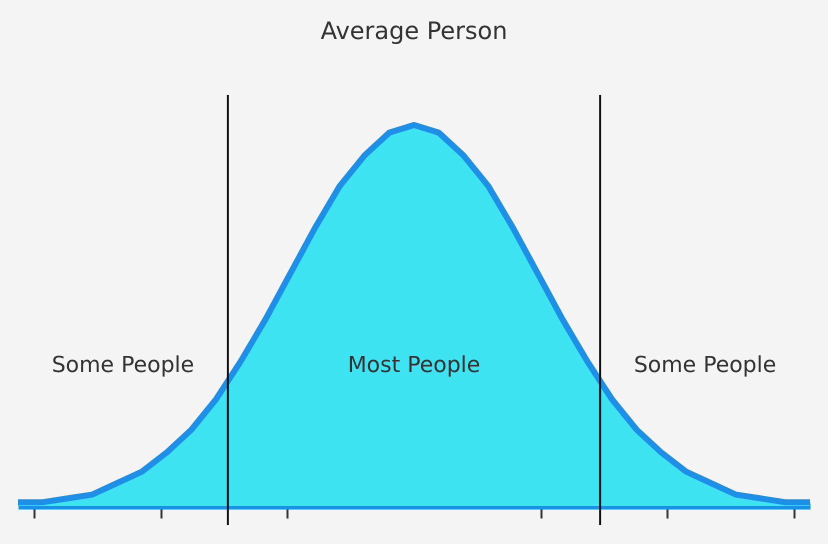 The width and height of the screenshot is (828, 544). Describe the element at coordinates (414, 365) in the screenshot. I see `annotation: Most People` at that location.